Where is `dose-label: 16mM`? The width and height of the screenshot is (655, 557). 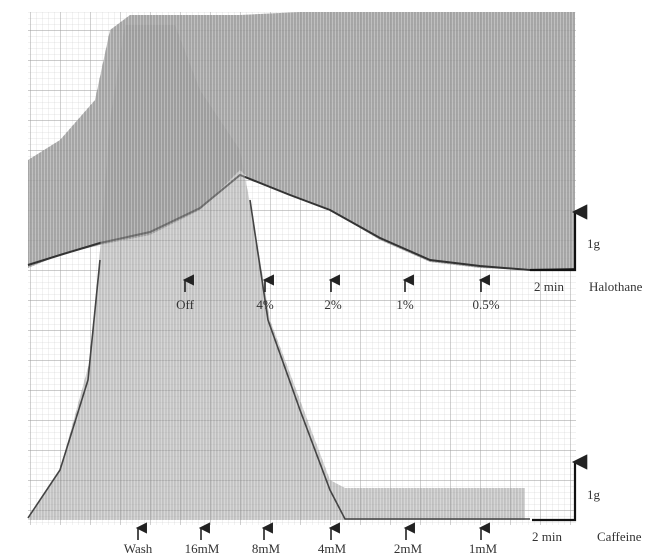 dose-label: 16mM is located at coordinates (202, 548).